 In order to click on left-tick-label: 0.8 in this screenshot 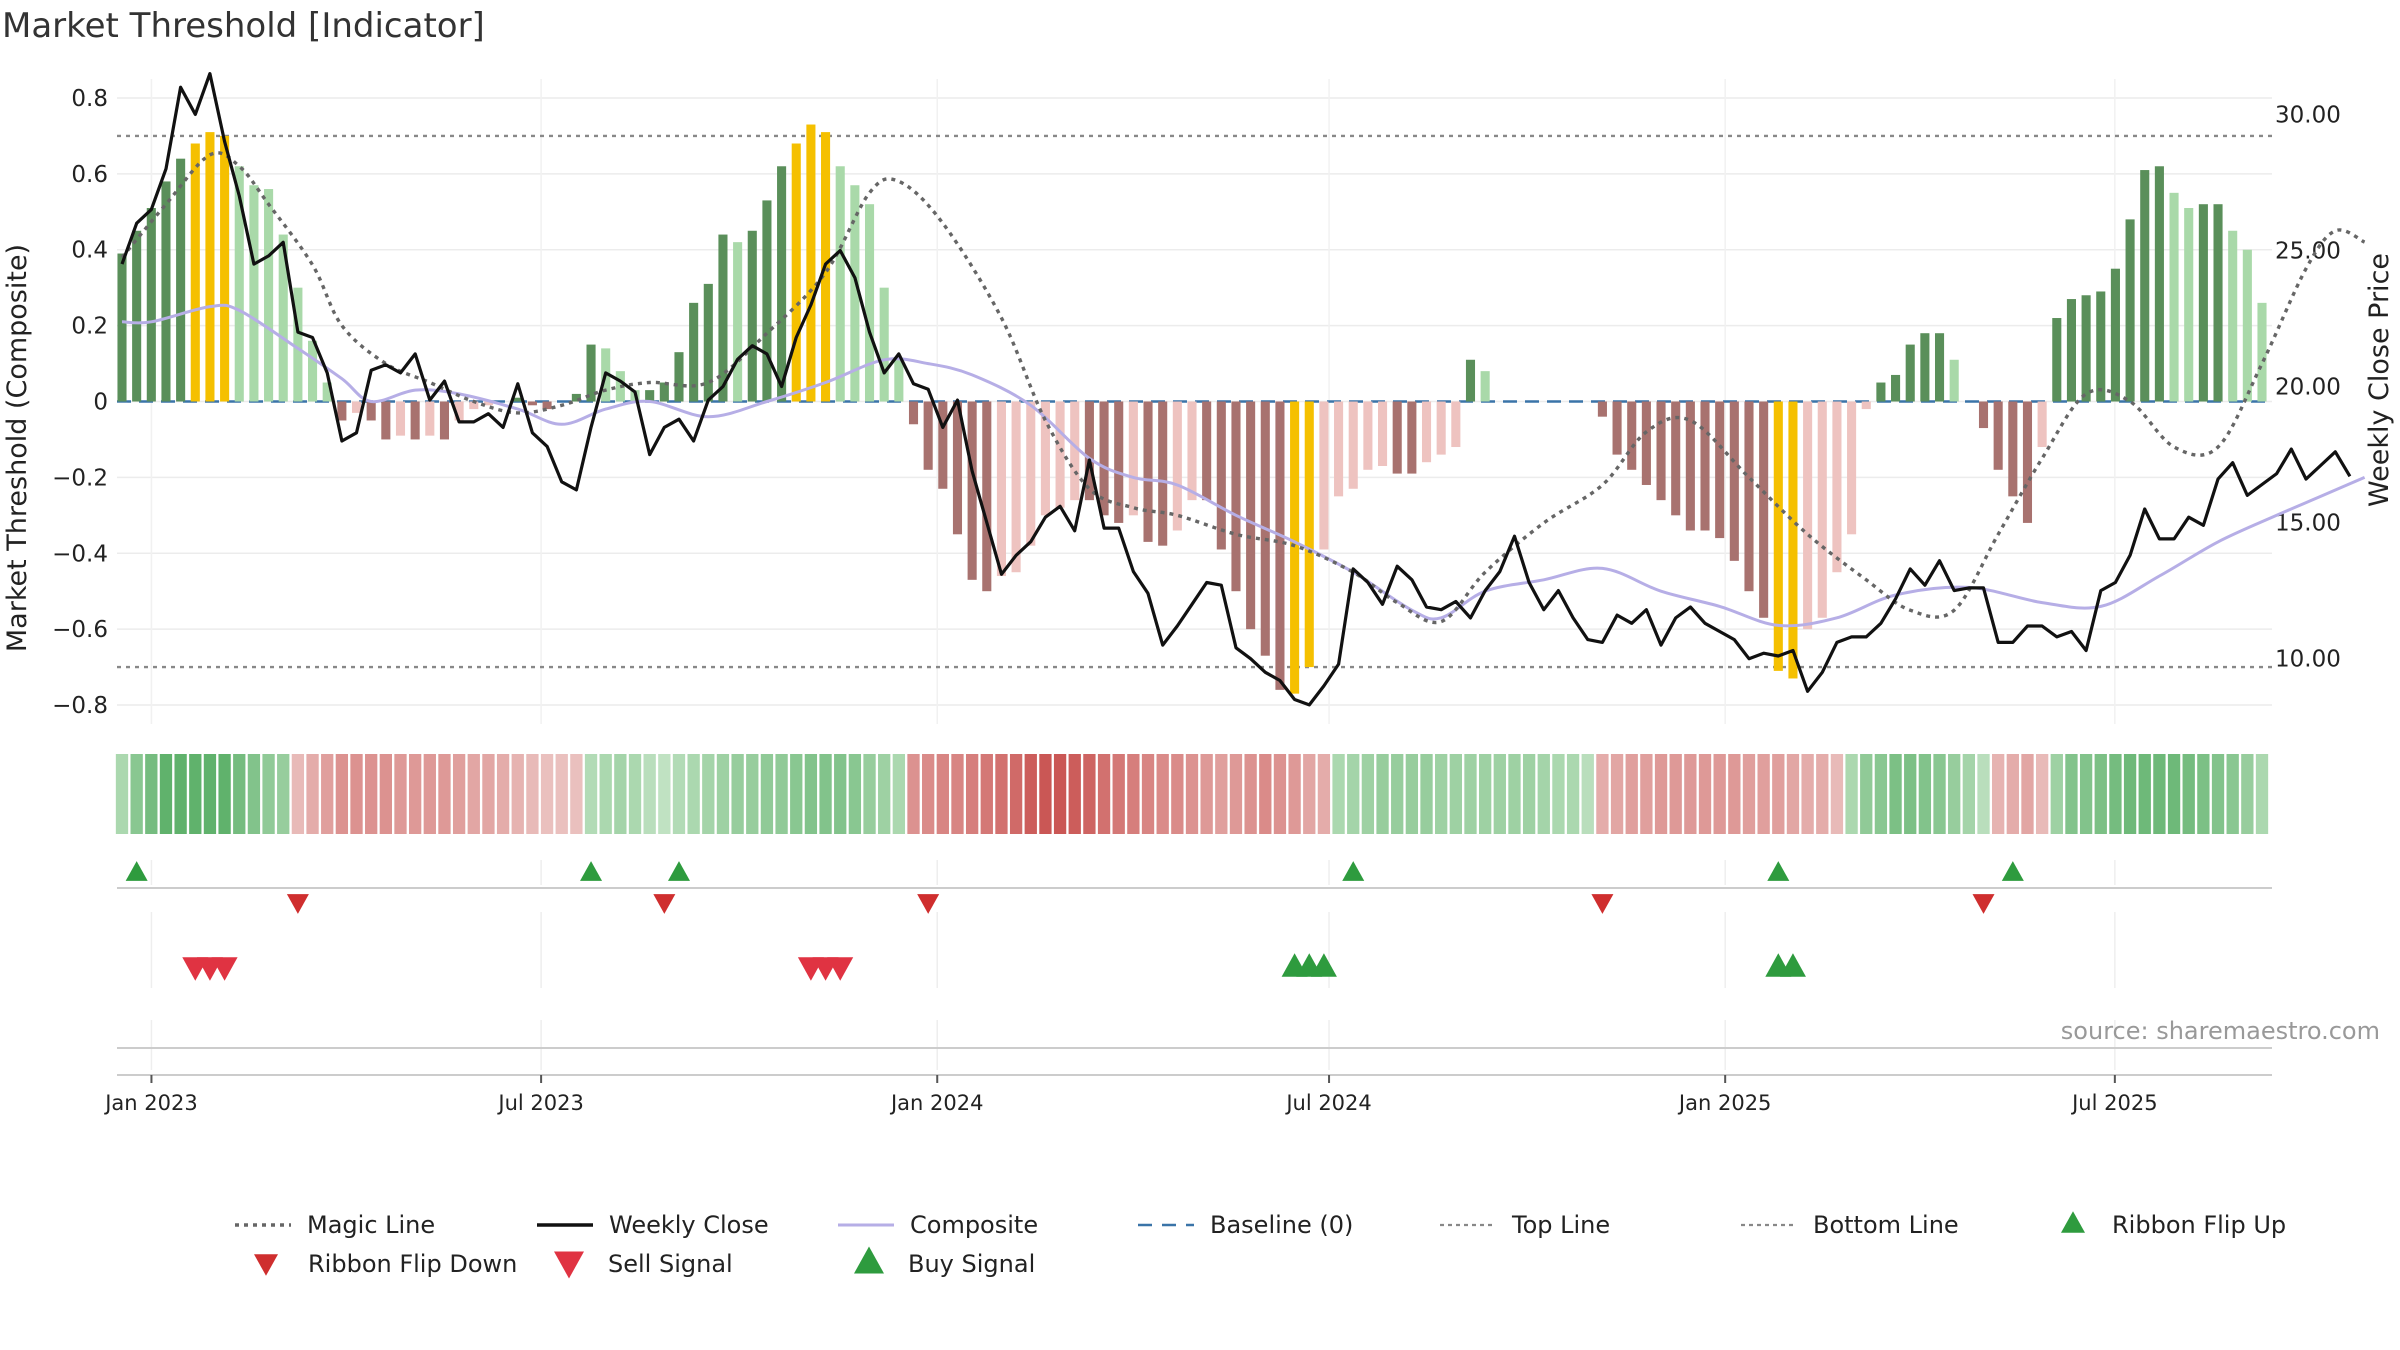, I will do `click(89, 99)`.